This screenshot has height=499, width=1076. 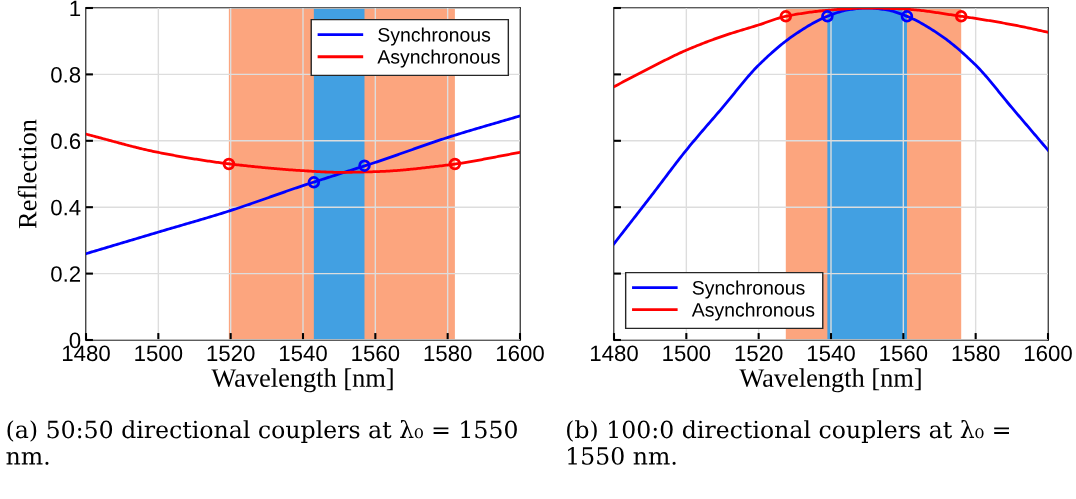 I want to click on y-tick-label: 1, so click(x=75, y=8).